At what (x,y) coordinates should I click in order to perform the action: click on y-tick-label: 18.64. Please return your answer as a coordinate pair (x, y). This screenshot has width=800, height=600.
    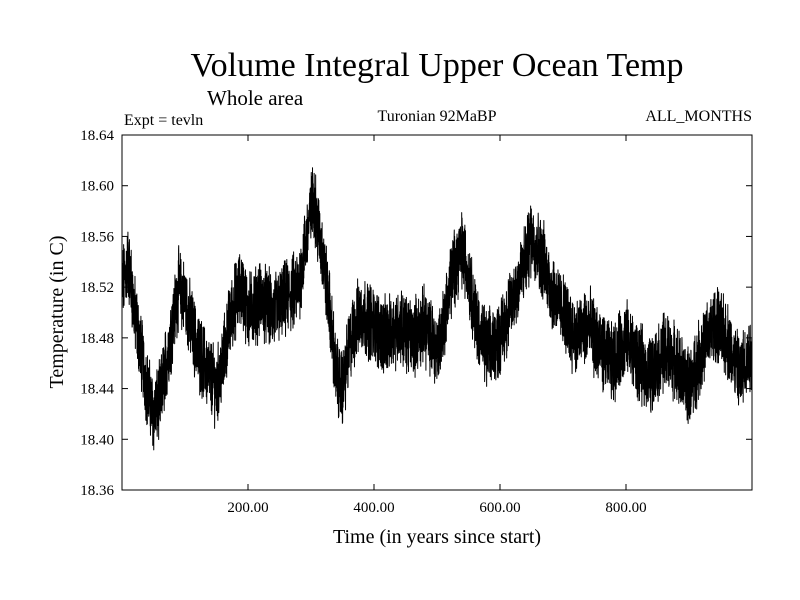
    Looking at the image, I should click on (97, 136).